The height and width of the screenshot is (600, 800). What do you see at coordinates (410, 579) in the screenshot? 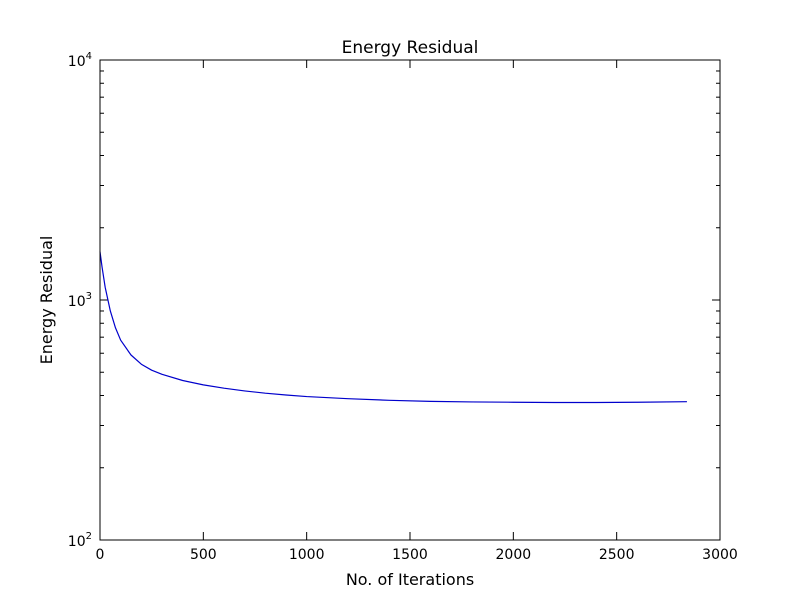
I see `x-axis-label: No. of Iterations` at bounding box center [410, 579].